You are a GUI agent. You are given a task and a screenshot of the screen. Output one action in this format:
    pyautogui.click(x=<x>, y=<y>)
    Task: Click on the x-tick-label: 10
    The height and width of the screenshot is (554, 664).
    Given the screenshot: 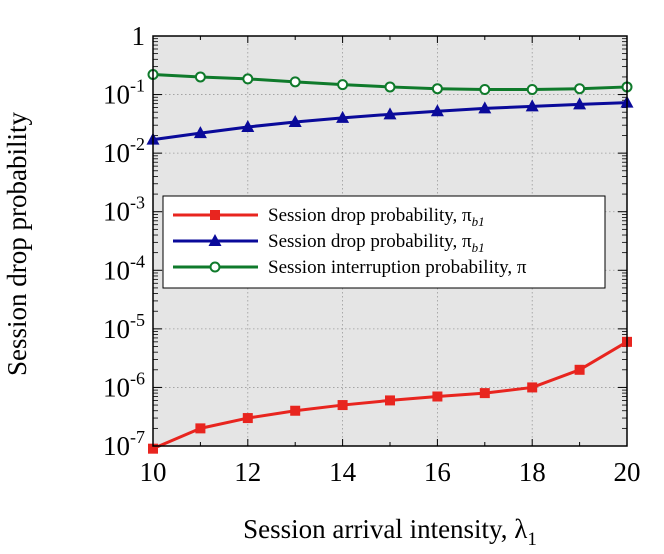 What is the action you would take?
    pyautogui.click(x=153, y=472)
    